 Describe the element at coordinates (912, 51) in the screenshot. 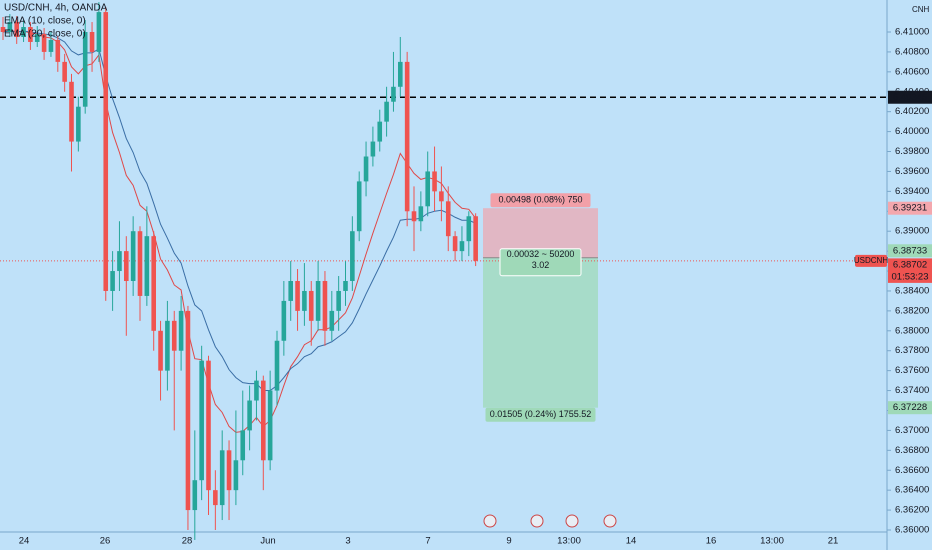

I see `y-tick-label: 6.40800` at that location.